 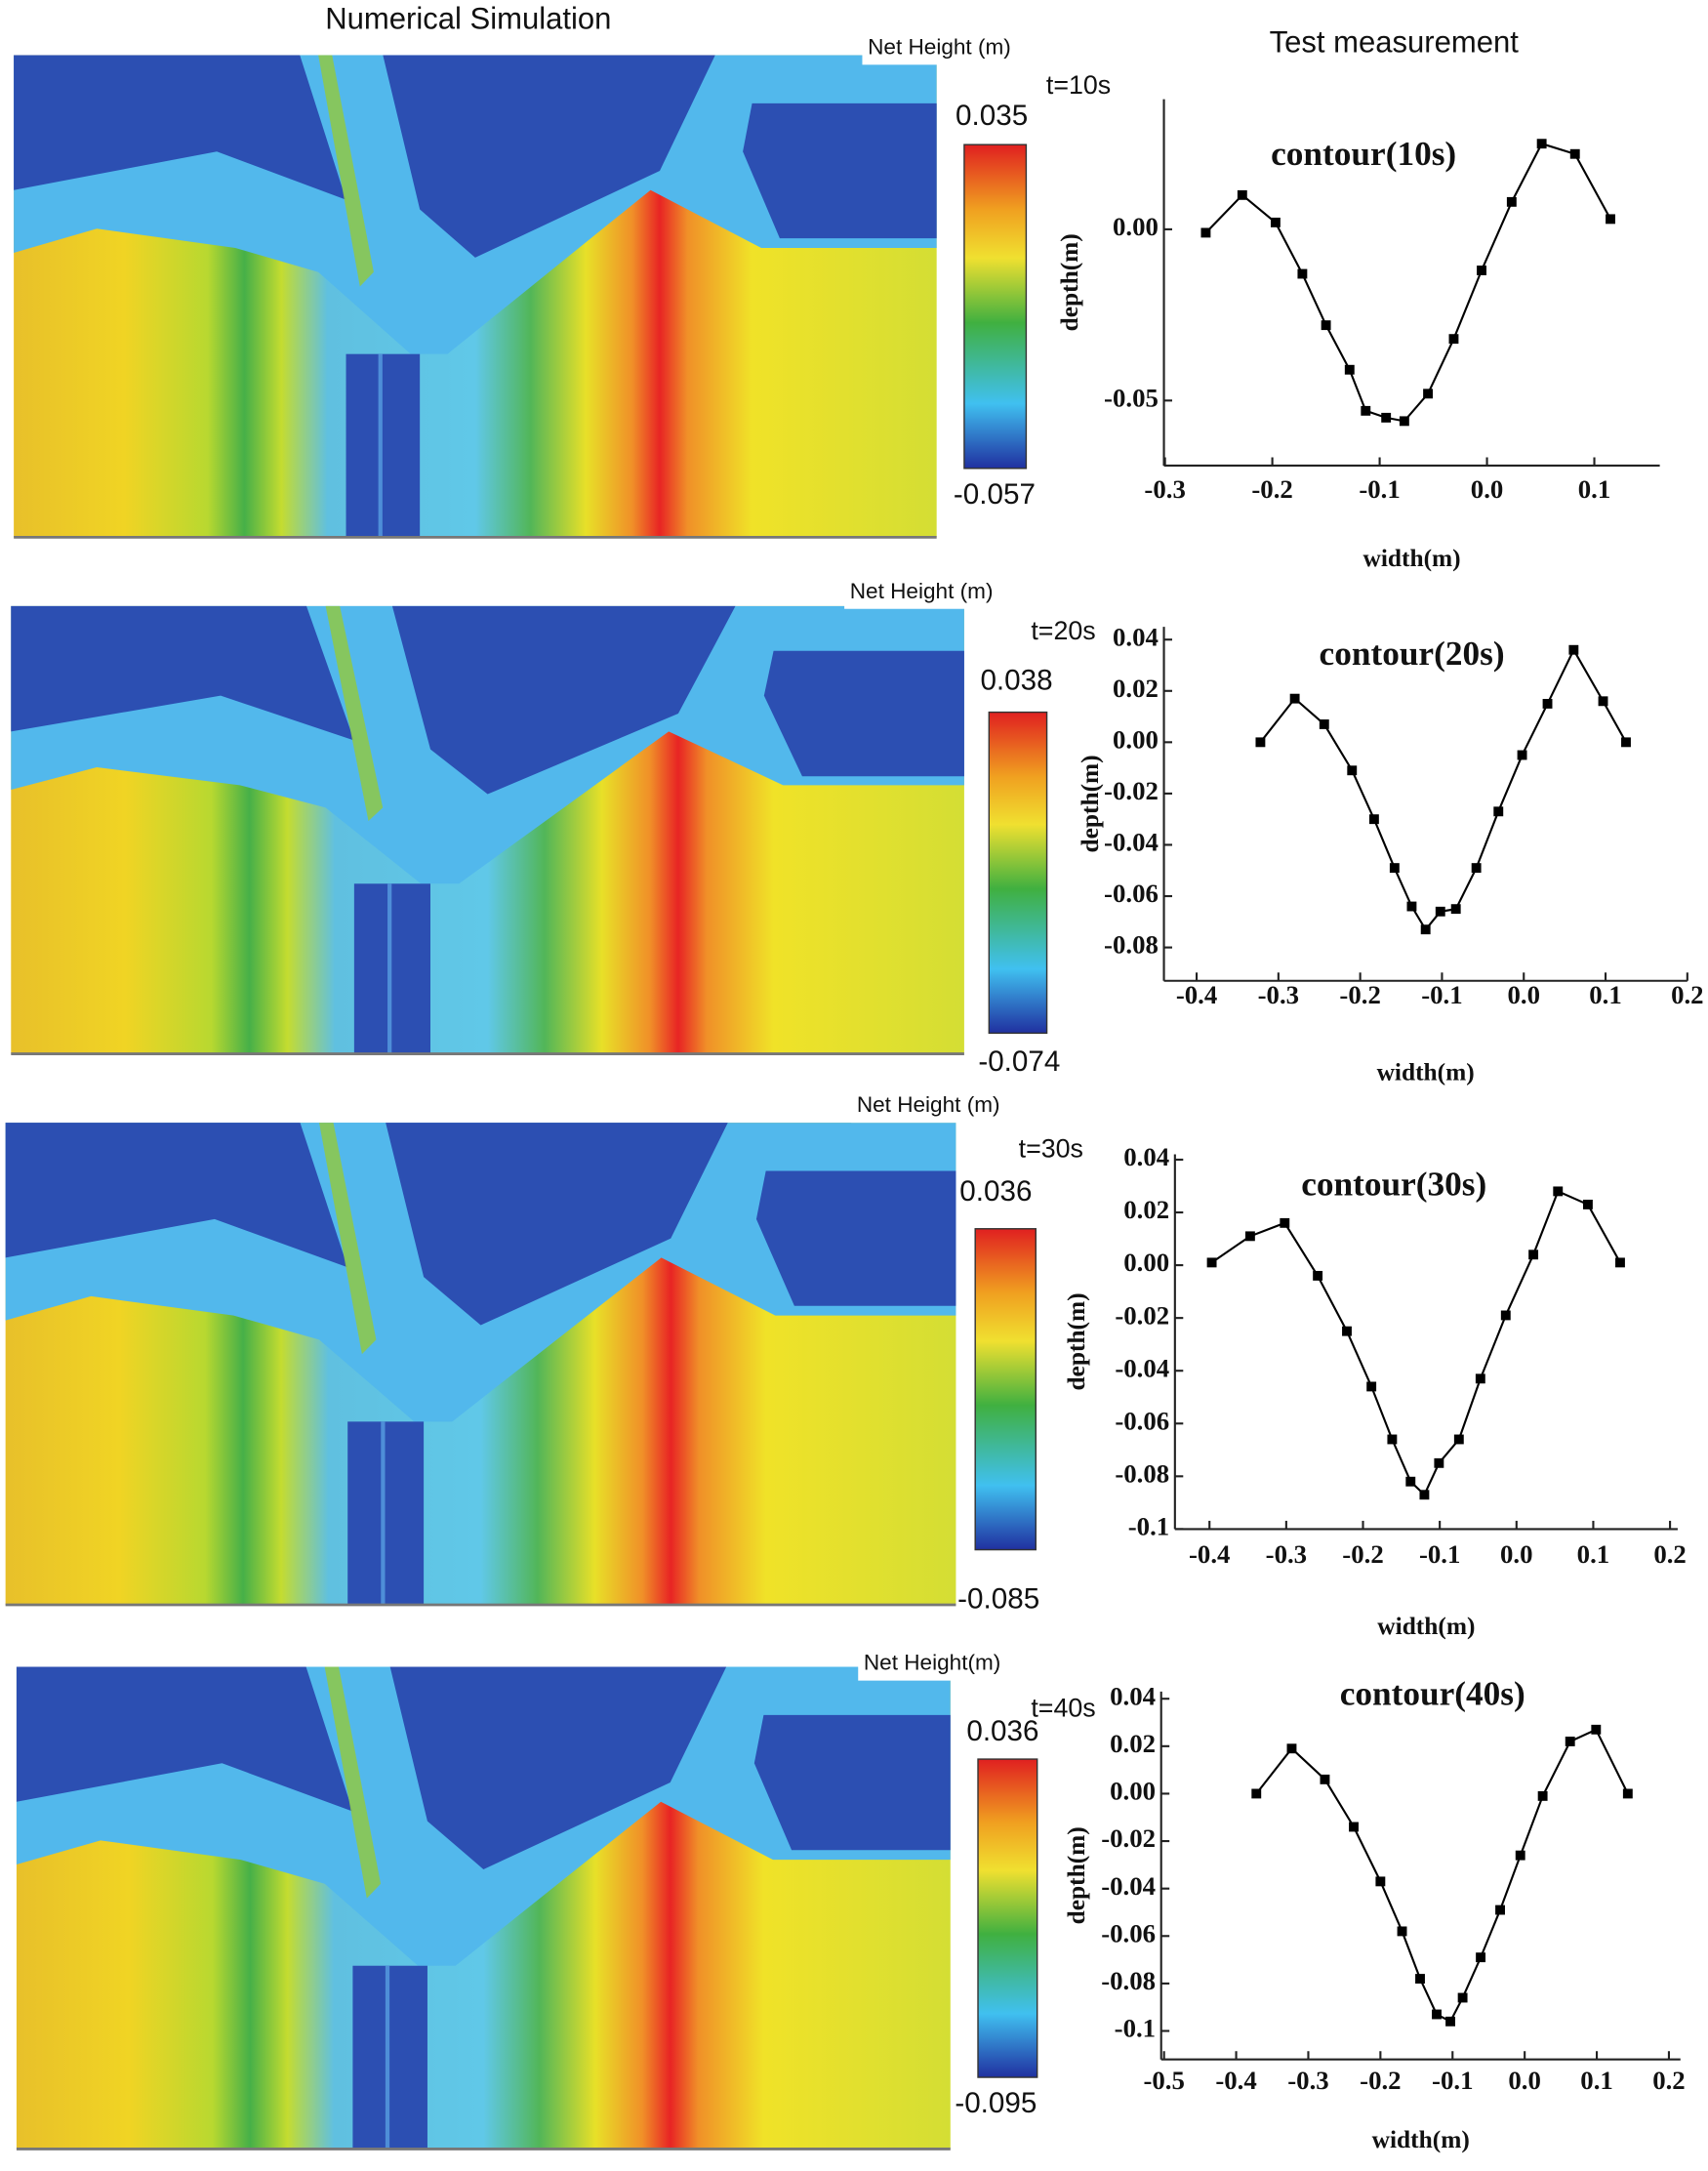 What do you see at coordinates (1393, 1185) in the screenshot?
I see `chart-title: contour(30s)` at bounding box center [1393, 1185].